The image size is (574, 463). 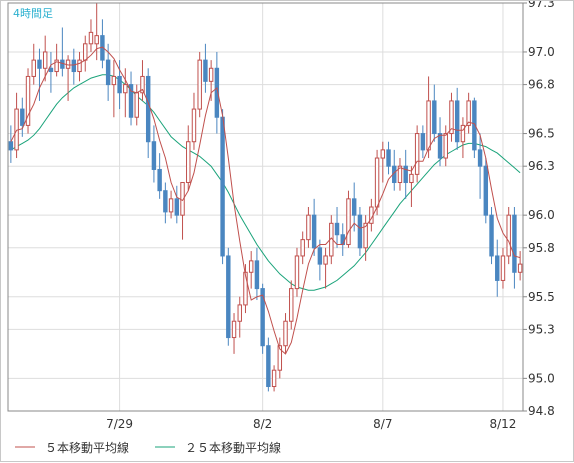 I want to click on y-tick-label: 95.0, so click(x=541, y=378).